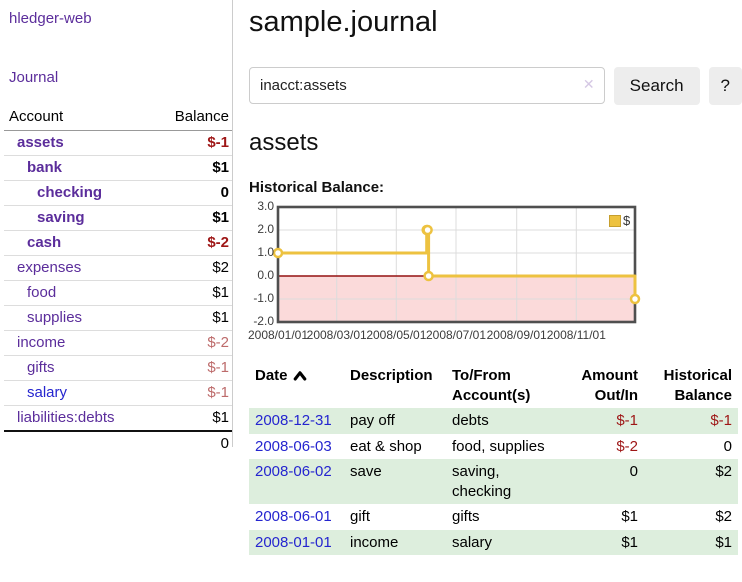 The image size is (742, 582). I want to click on account-row: supplies $1, so click(118, 318).